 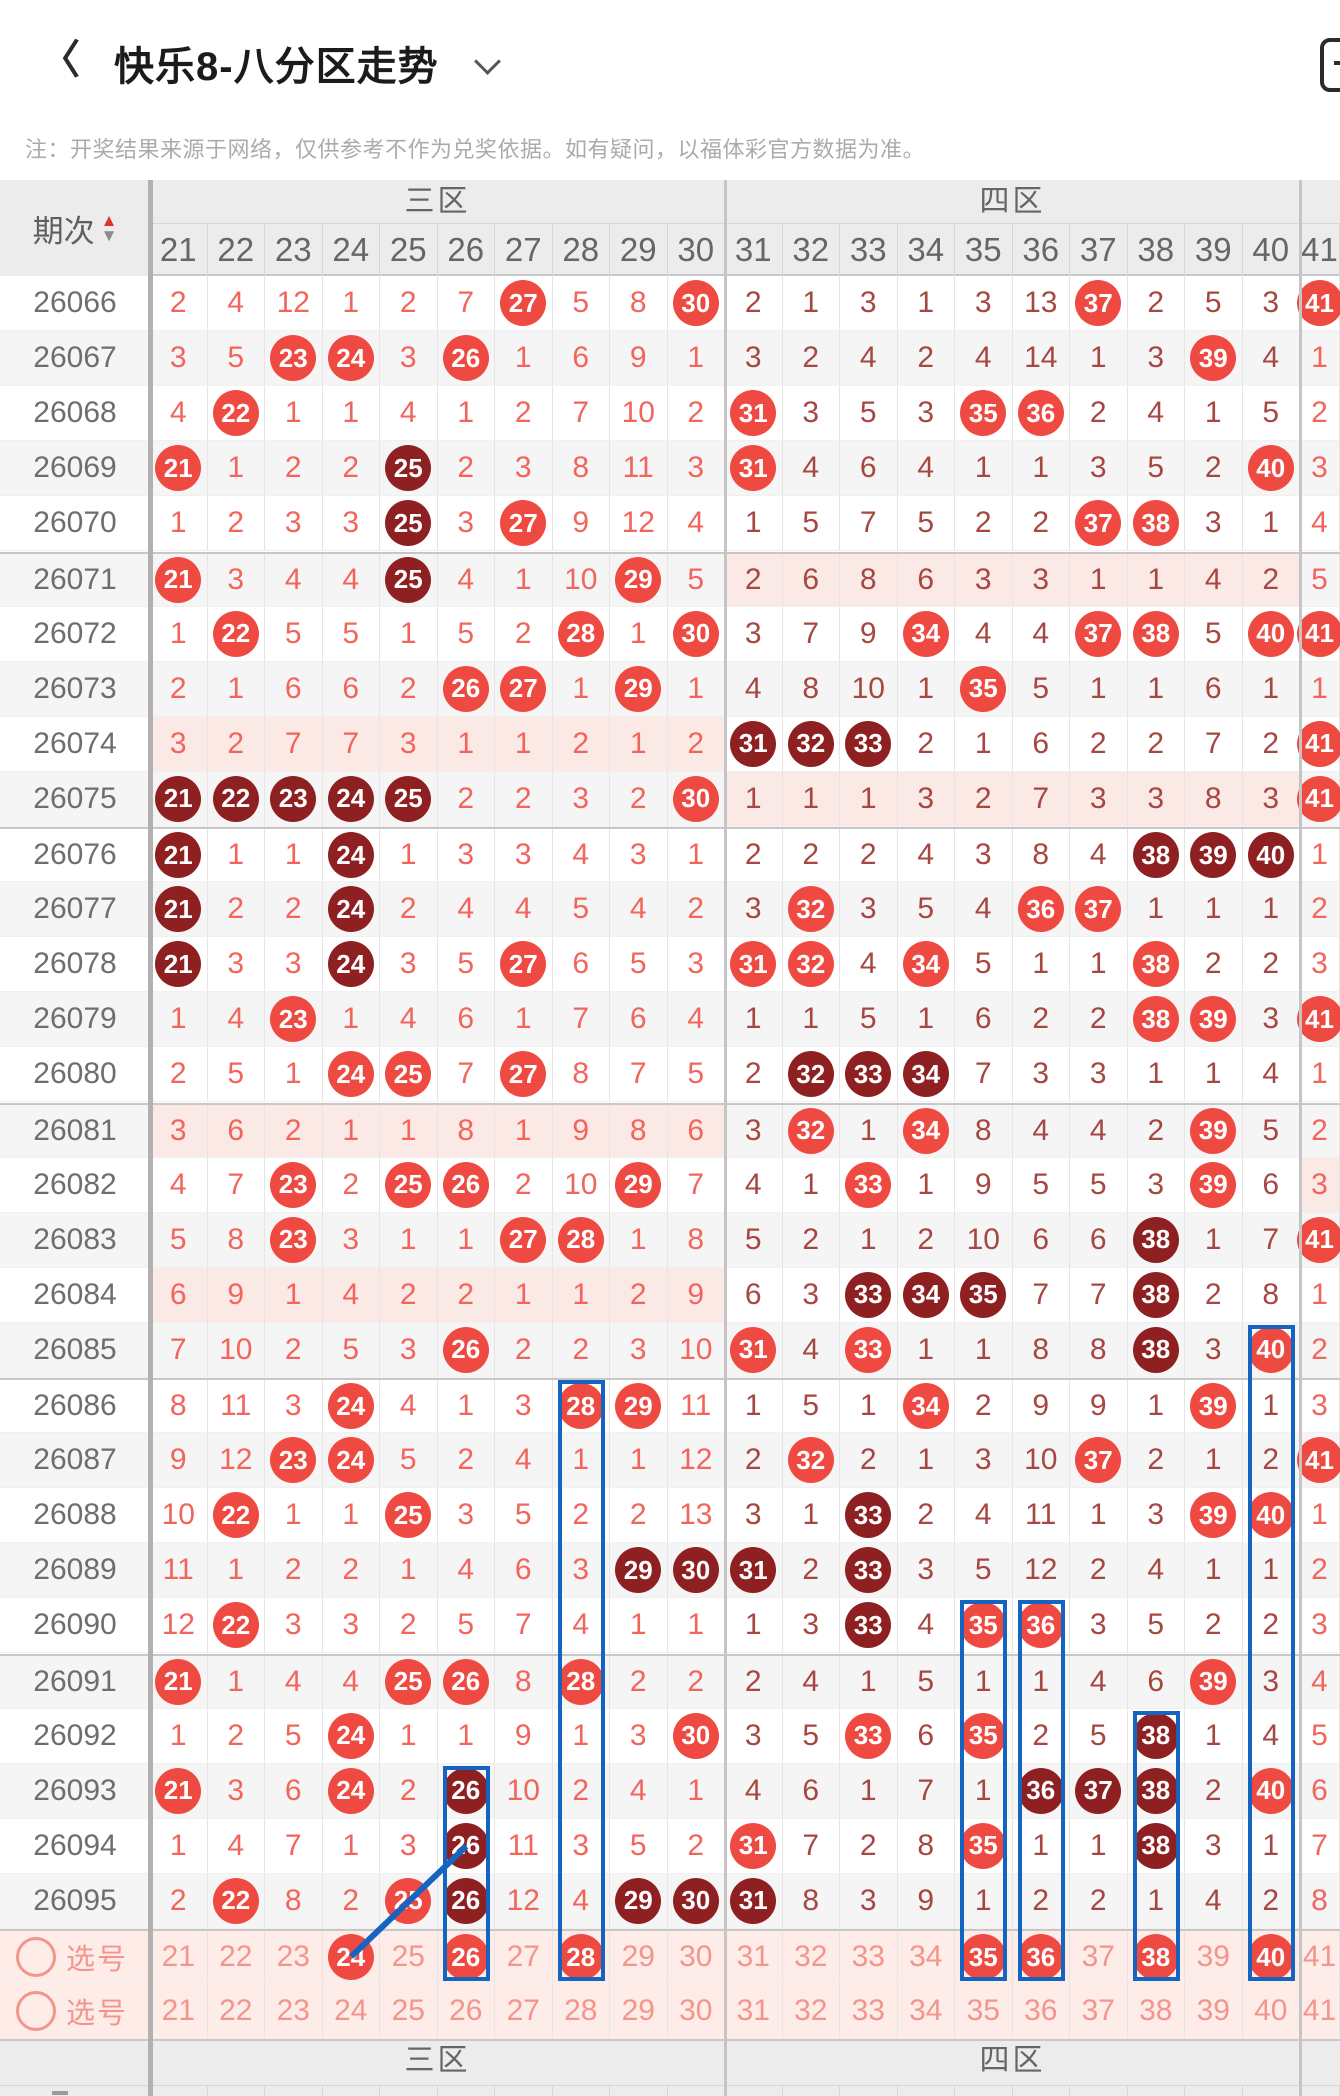 I want to click on drawn-ball: 28, so click(x=580, y=1957).